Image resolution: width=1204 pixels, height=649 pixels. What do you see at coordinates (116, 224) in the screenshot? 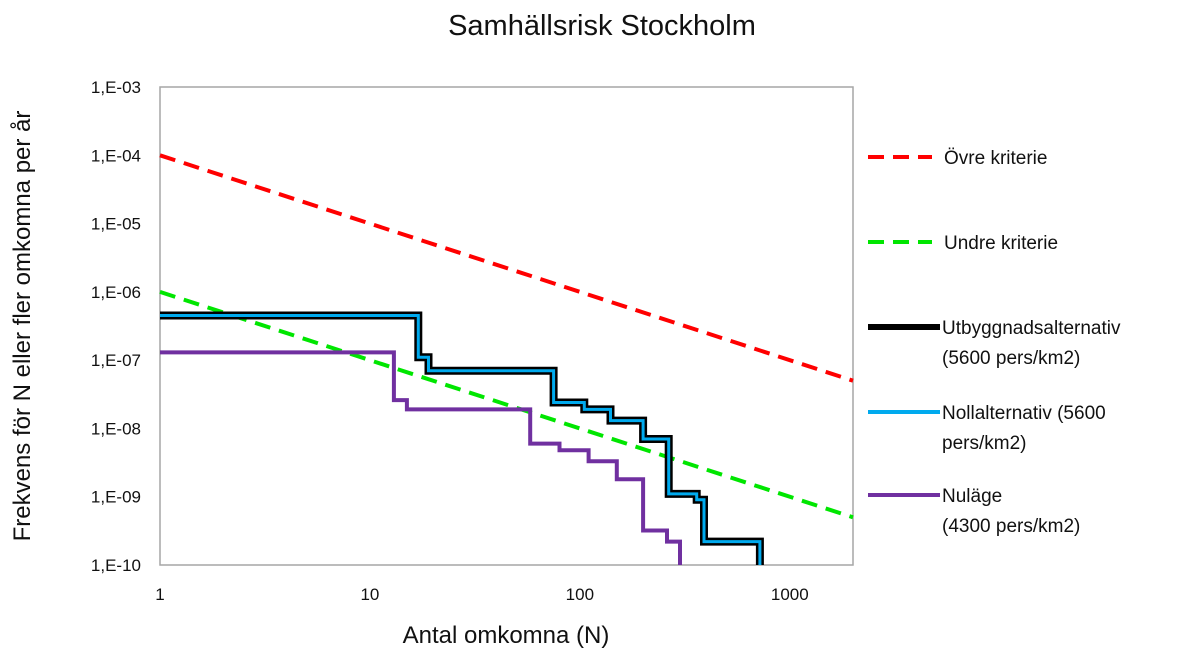
I see `y-tick-label: 1,E-05` at bounding box center [116, 224].